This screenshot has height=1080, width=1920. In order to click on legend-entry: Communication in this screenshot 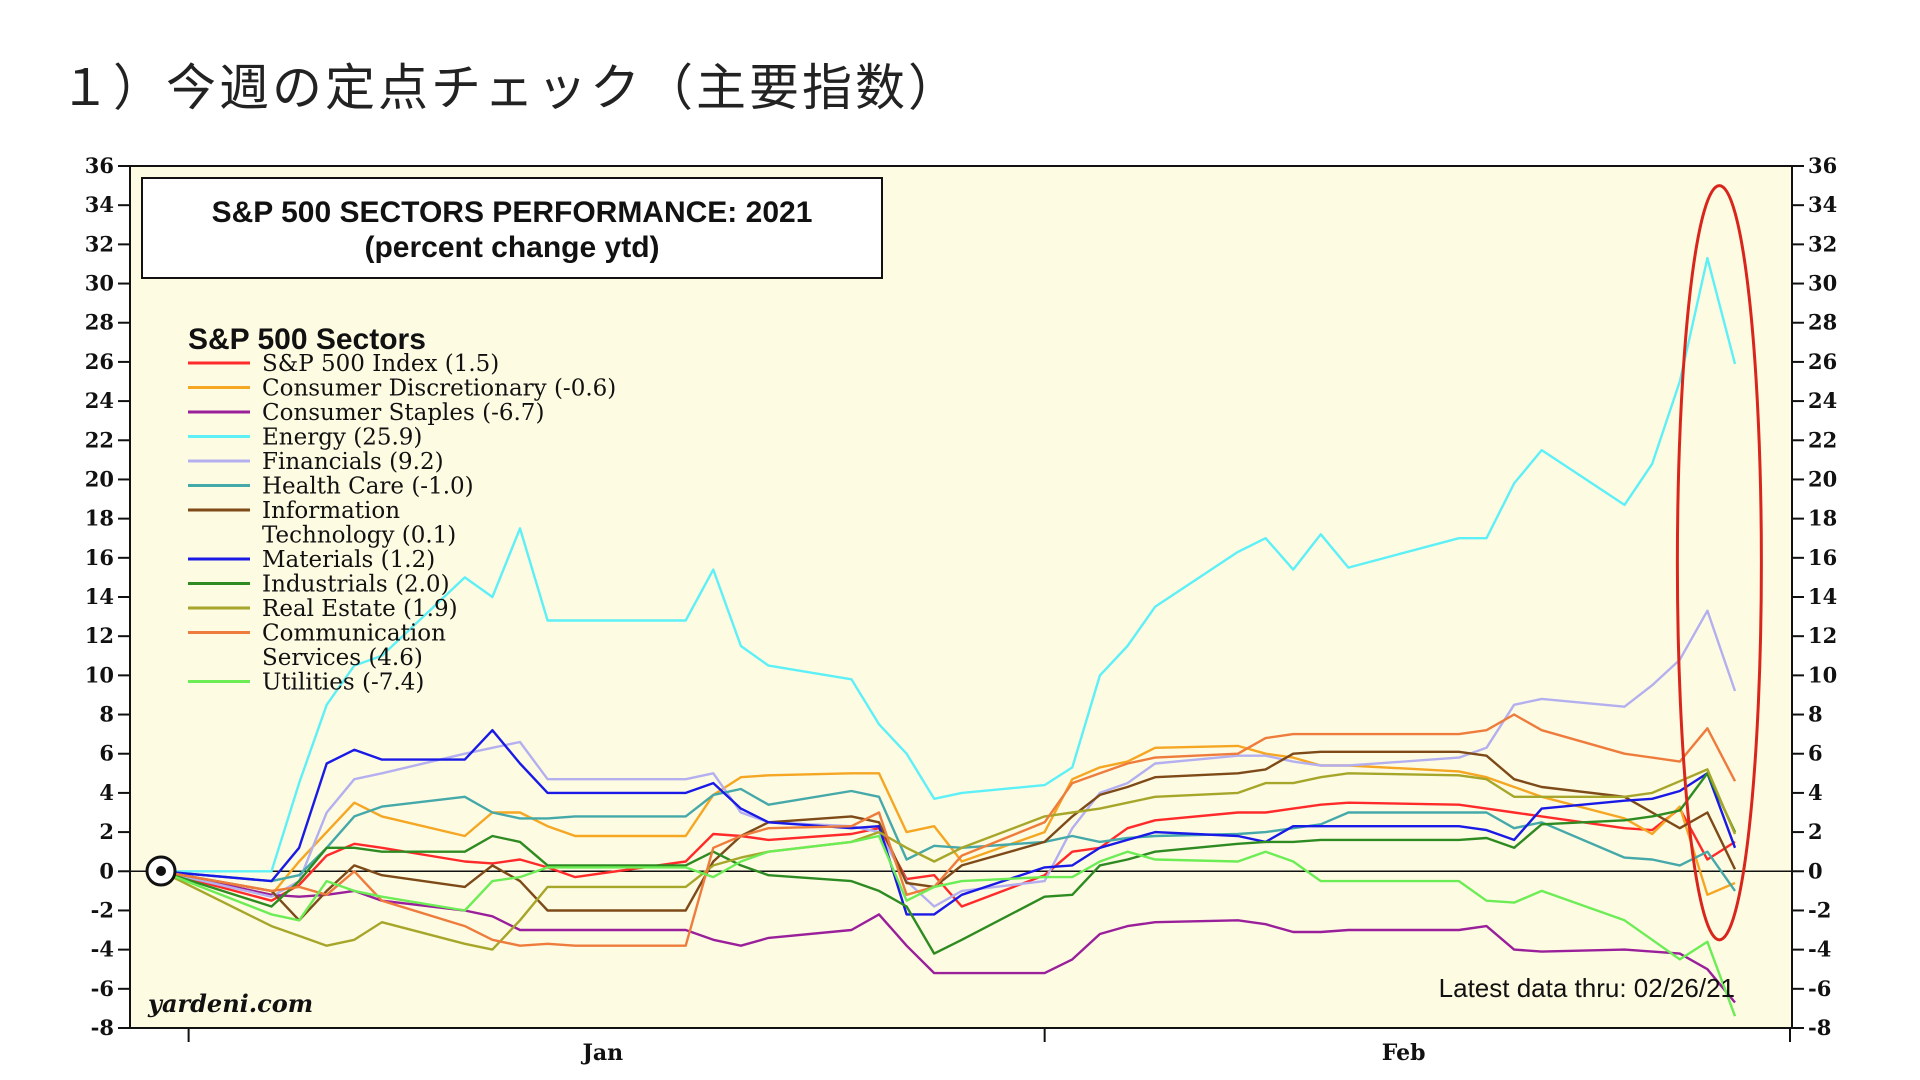, I will do `click(354, 634)`.